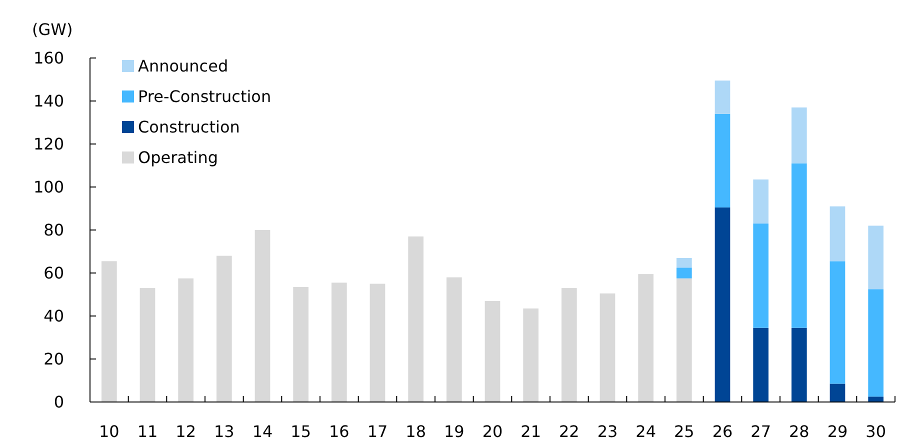 Image resolution: width=917 pixels, height=445 pixels. I want to click on x-tick-label: 22, so click(569, 431).